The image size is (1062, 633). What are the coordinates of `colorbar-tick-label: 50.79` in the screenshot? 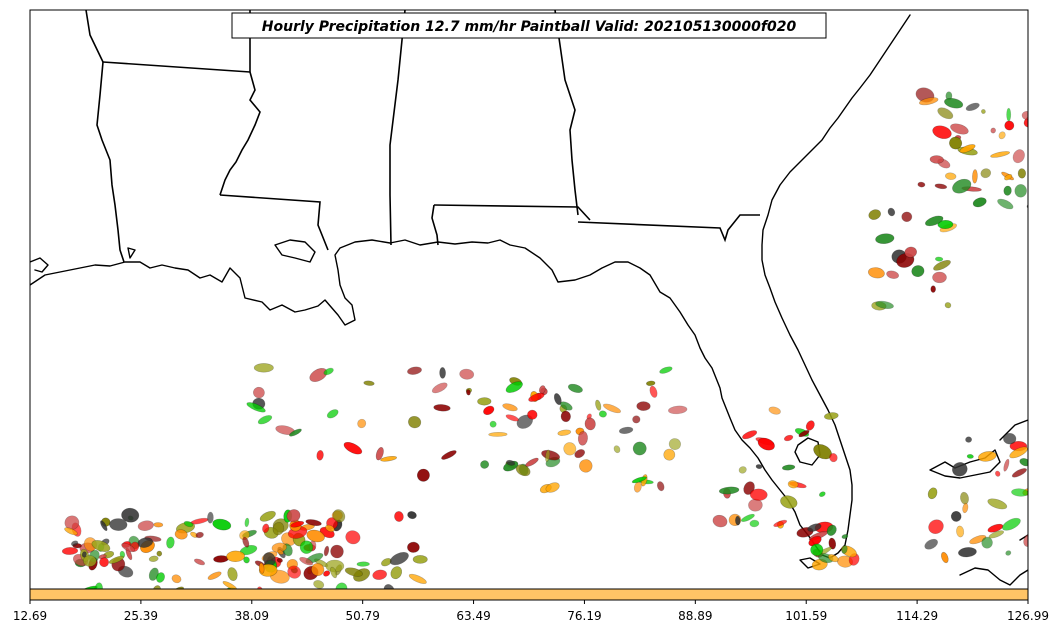 It's located at (362, 616).